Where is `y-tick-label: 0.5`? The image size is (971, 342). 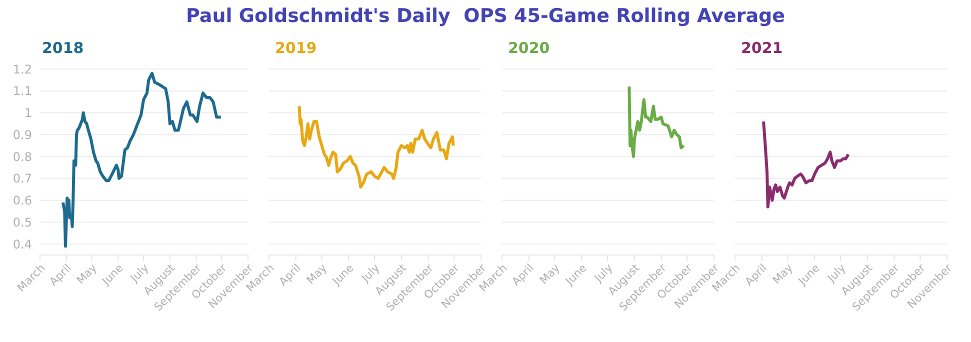 y-tick-label: 0.5 is located at coordinates (22, 222).